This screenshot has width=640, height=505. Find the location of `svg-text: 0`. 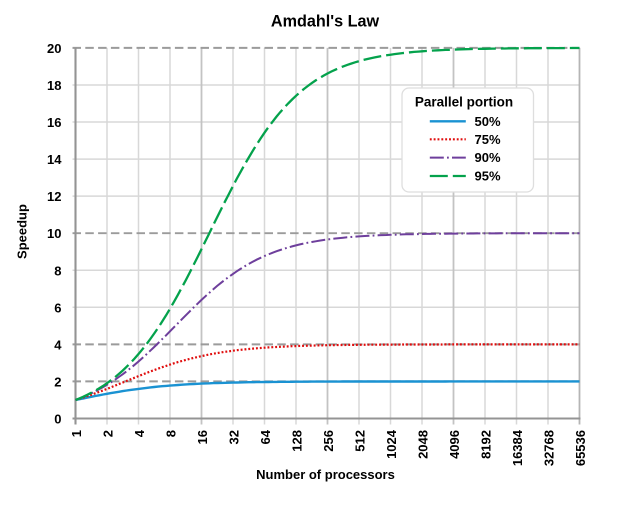

svg-text: 0 is located at coordinates (57, 419).